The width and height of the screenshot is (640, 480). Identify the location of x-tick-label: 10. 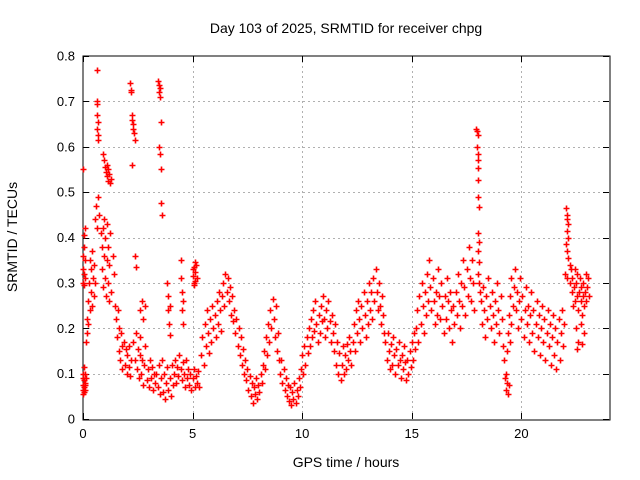
(302, 433).